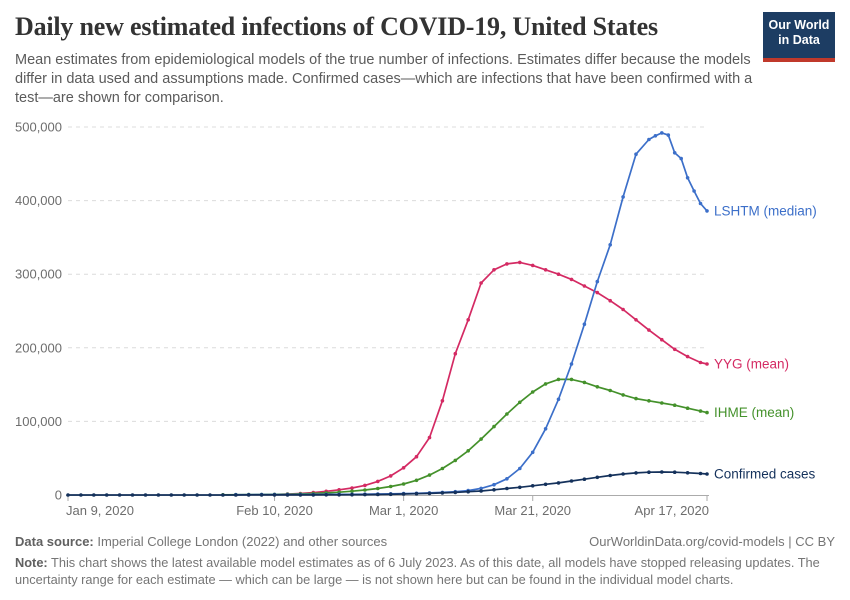 The height and width of the screenshot is (600, 850). Describe the element at coordinates (274, 510) in the screenshot. I see `x-axis-tick-label: Feb 10, 2020` at that location.